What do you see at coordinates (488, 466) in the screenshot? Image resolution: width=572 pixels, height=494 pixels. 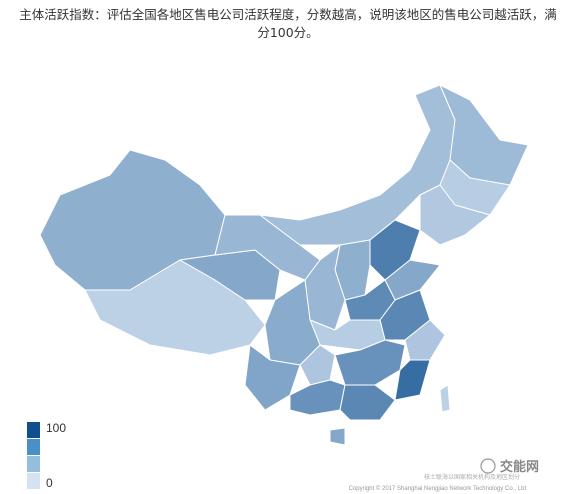 I see `brand-icon` at bounding box center [488, 466].